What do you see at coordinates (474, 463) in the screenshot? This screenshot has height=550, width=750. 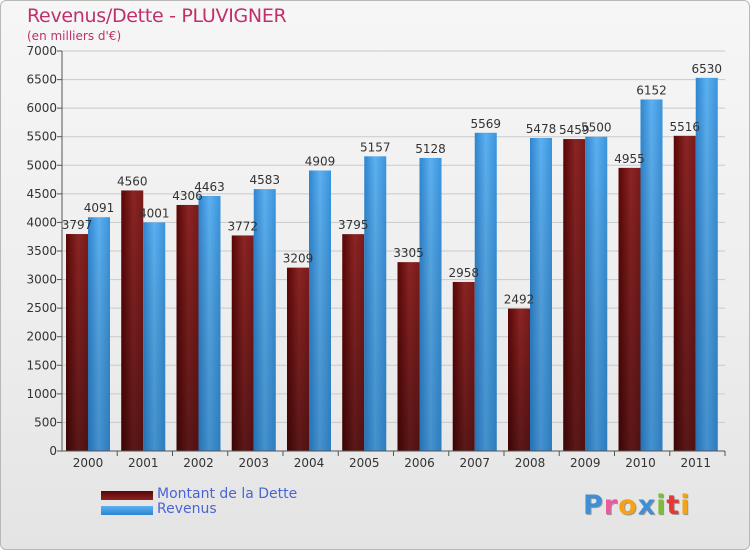 I see `x-tick-label: 2007` at bounding box center [474, 463].